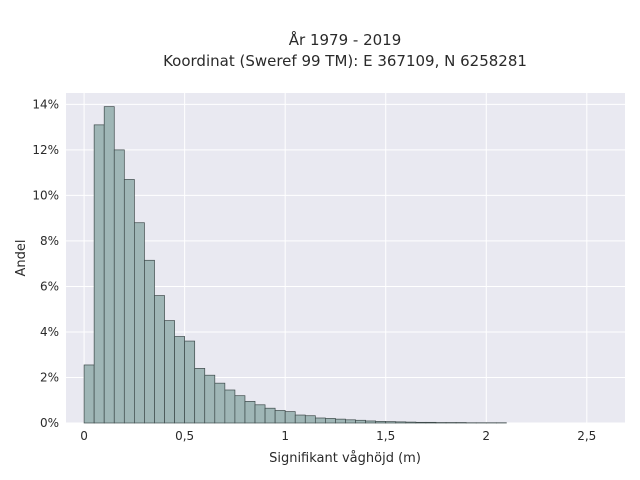 This screenshot has width=640, height=480. Describe the element at coordinates (45, 104) in the screenshot. I see `y-tick-label: 14%` at that location.